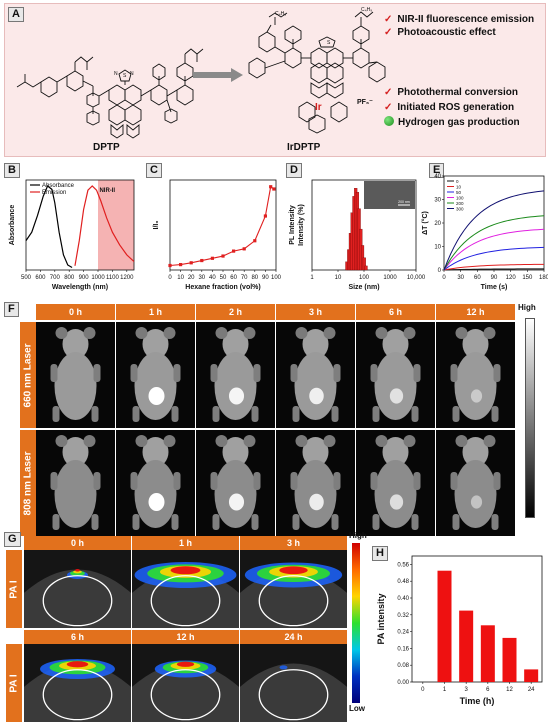 The width and height of the screenshot is (550, 722). I want to click on nir-ii-annotation: NIR-II, so click(107, 191).